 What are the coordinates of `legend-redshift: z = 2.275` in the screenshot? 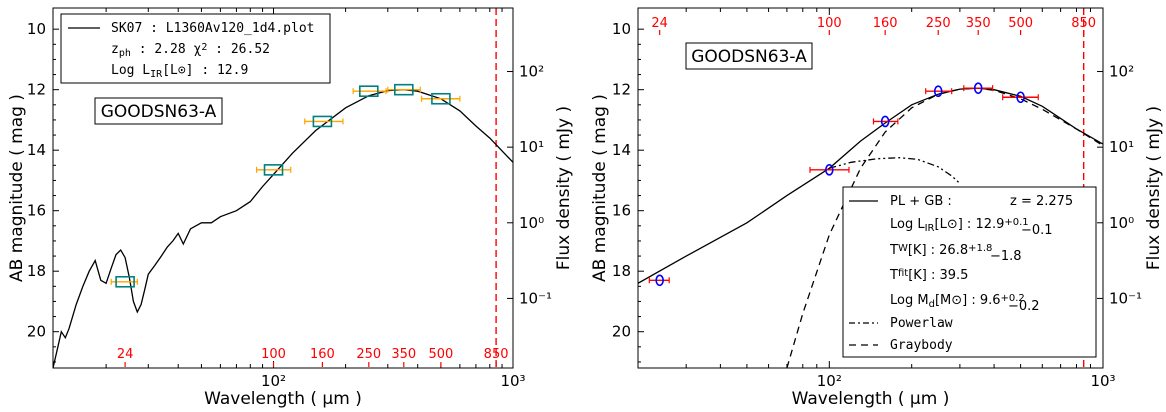 It's located at (1041, 201).